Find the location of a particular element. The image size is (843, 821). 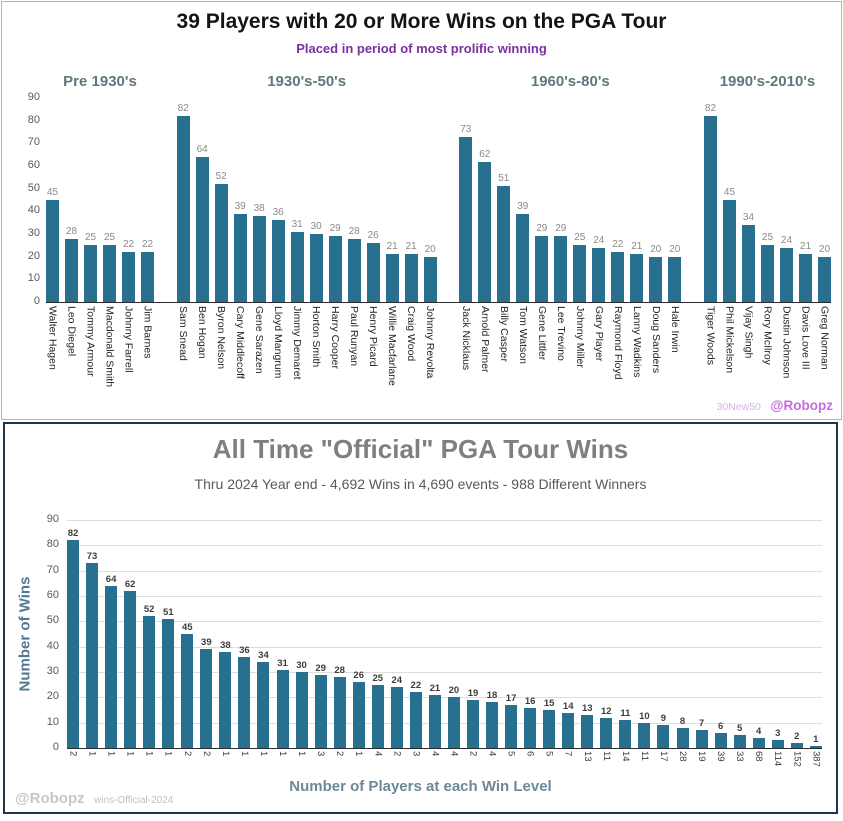

bar-value-label: 18 is located at coordinates (492, 696).